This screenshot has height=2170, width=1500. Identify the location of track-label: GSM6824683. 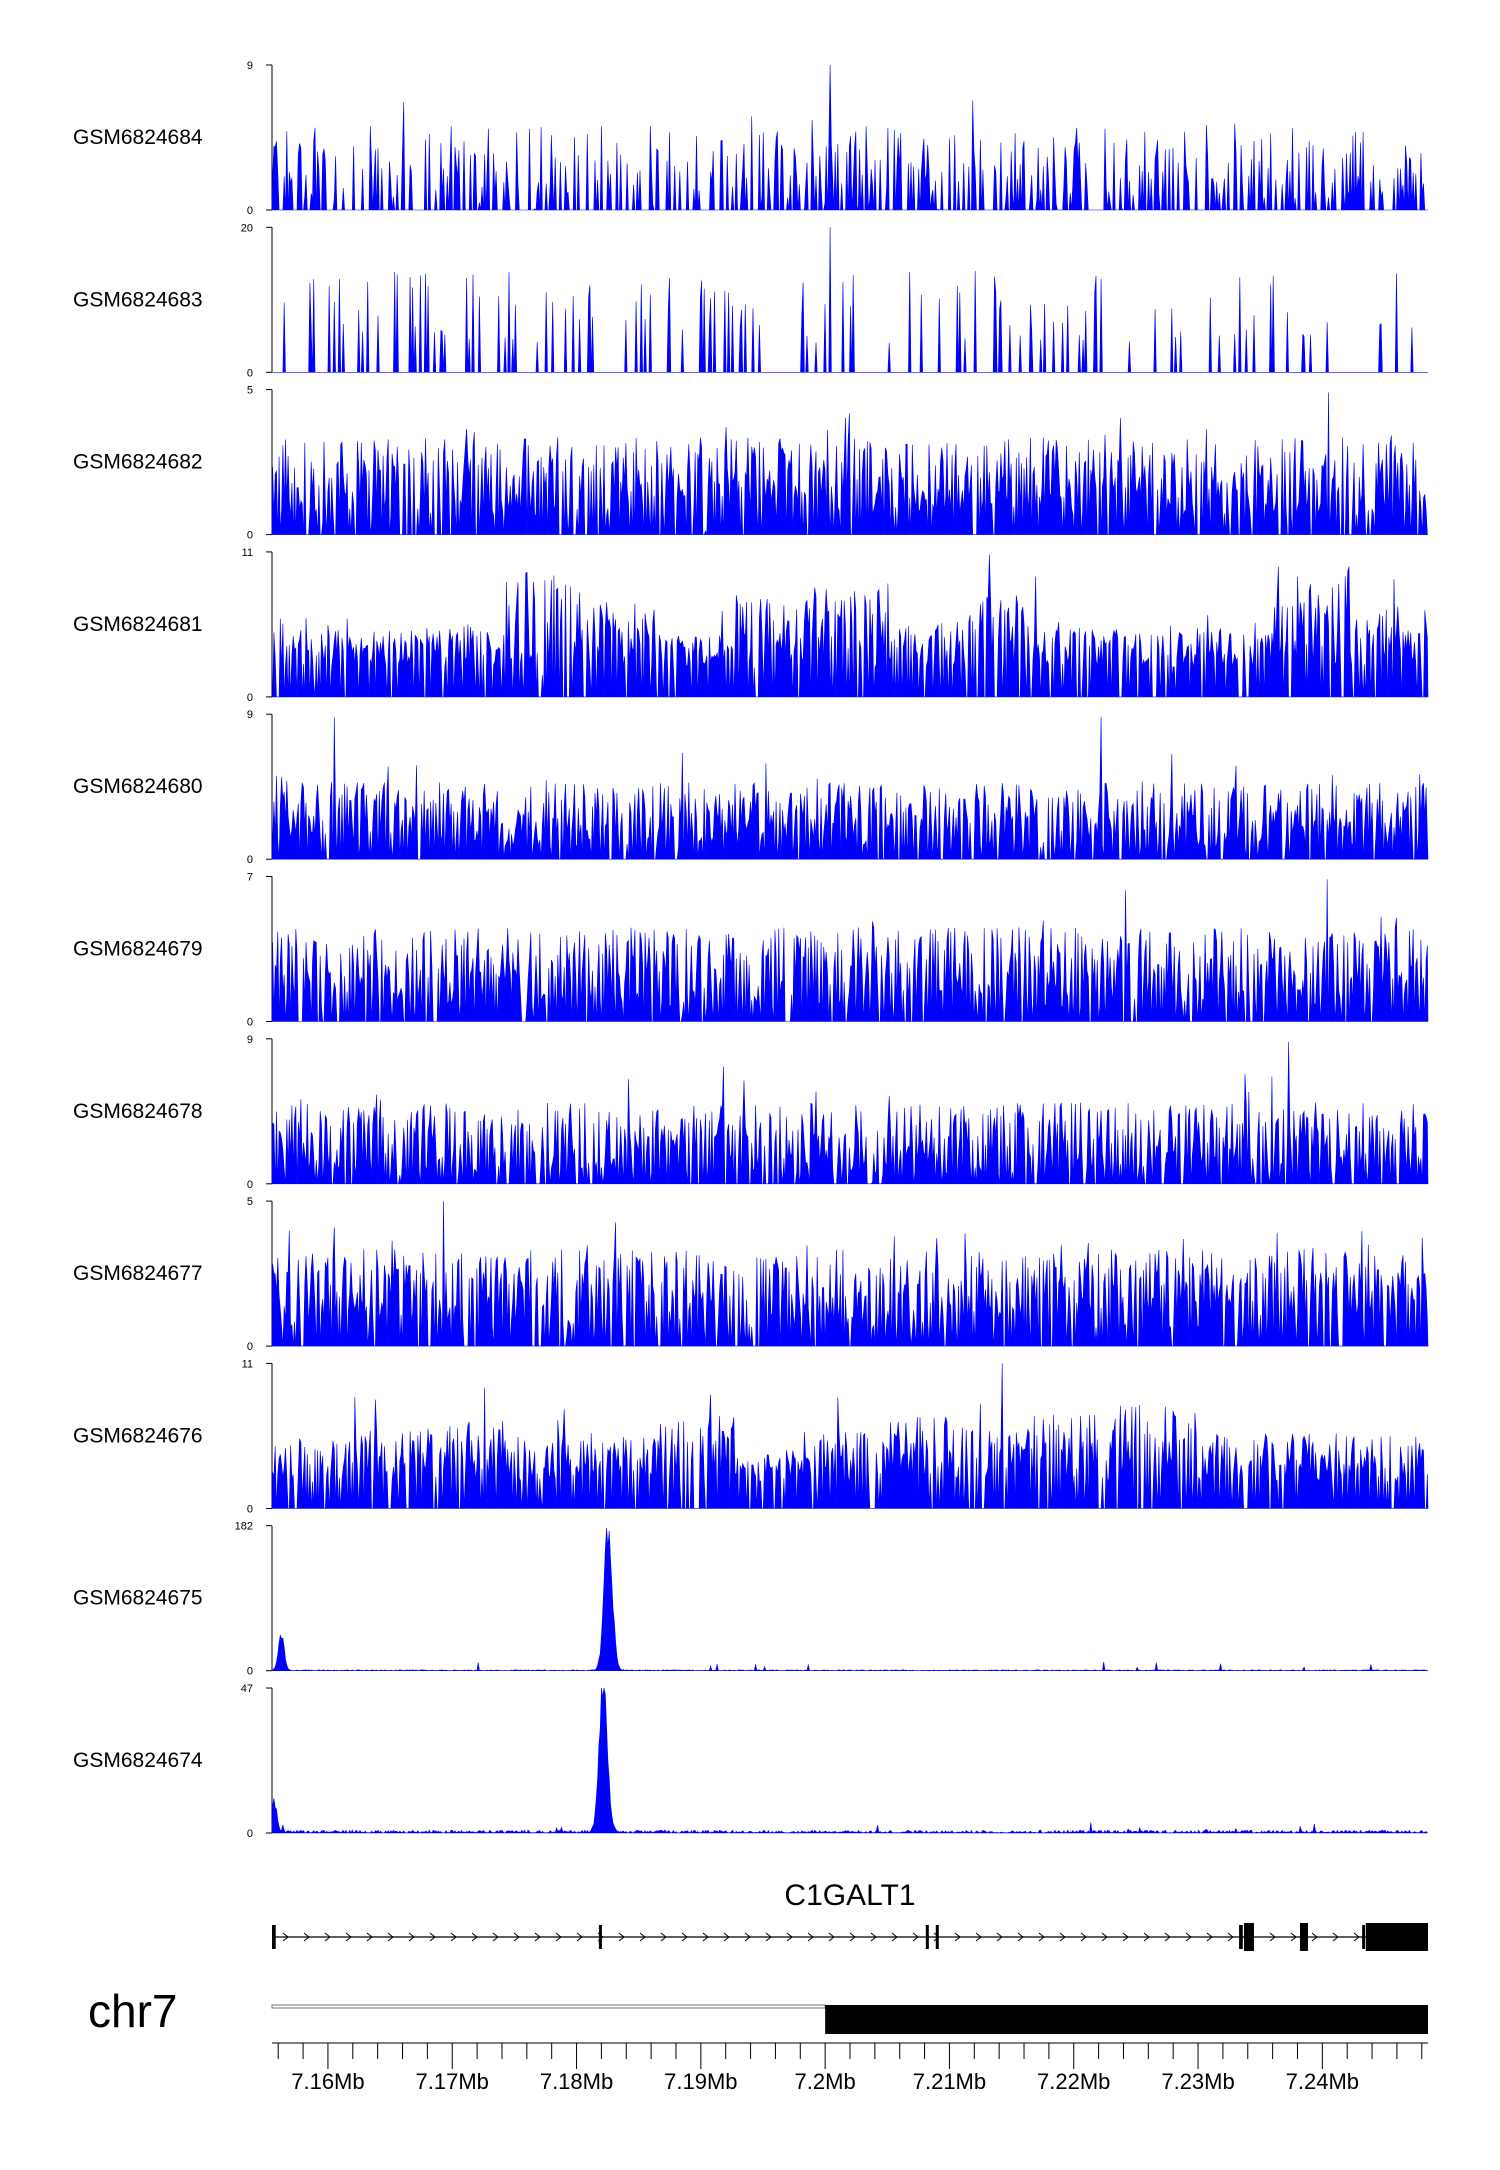
(138, 299).